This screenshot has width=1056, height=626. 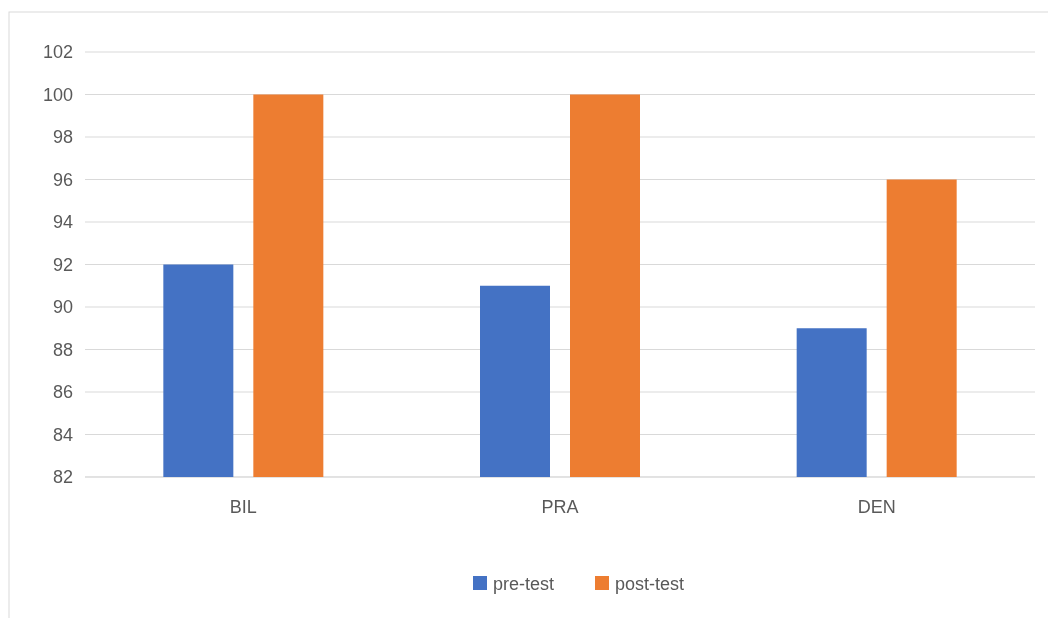 I want to click on legend-label: post-test, so click(x=650, y=584).